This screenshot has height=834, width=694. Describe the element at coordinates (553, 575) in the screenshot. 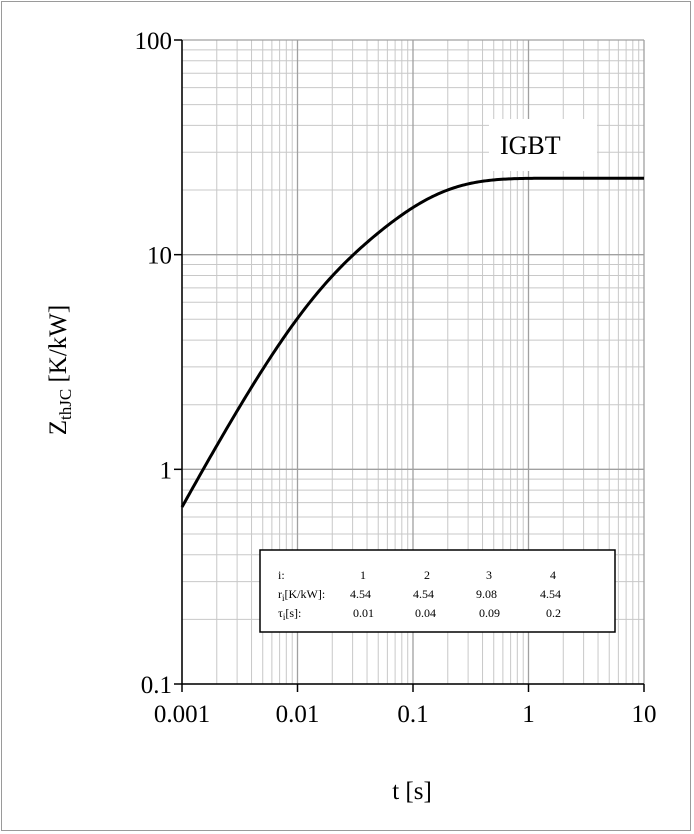

I see `table-i-4: 4` at that location.